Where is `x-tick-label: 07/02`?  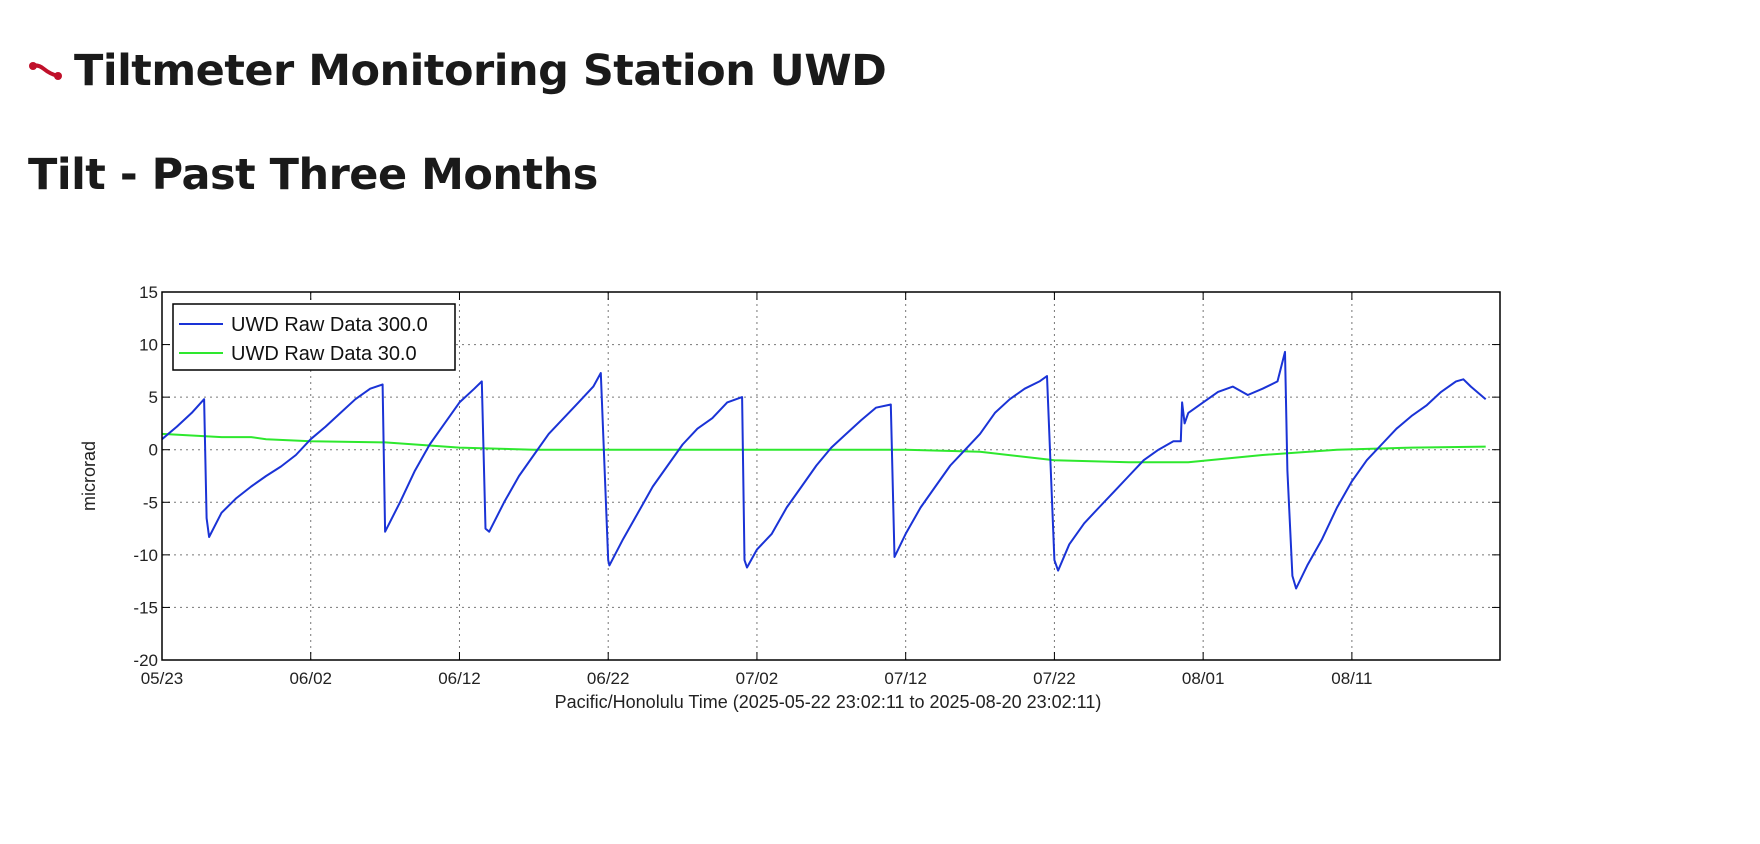 x-tick-label: 07/02 is located at coordinates (757, 678).